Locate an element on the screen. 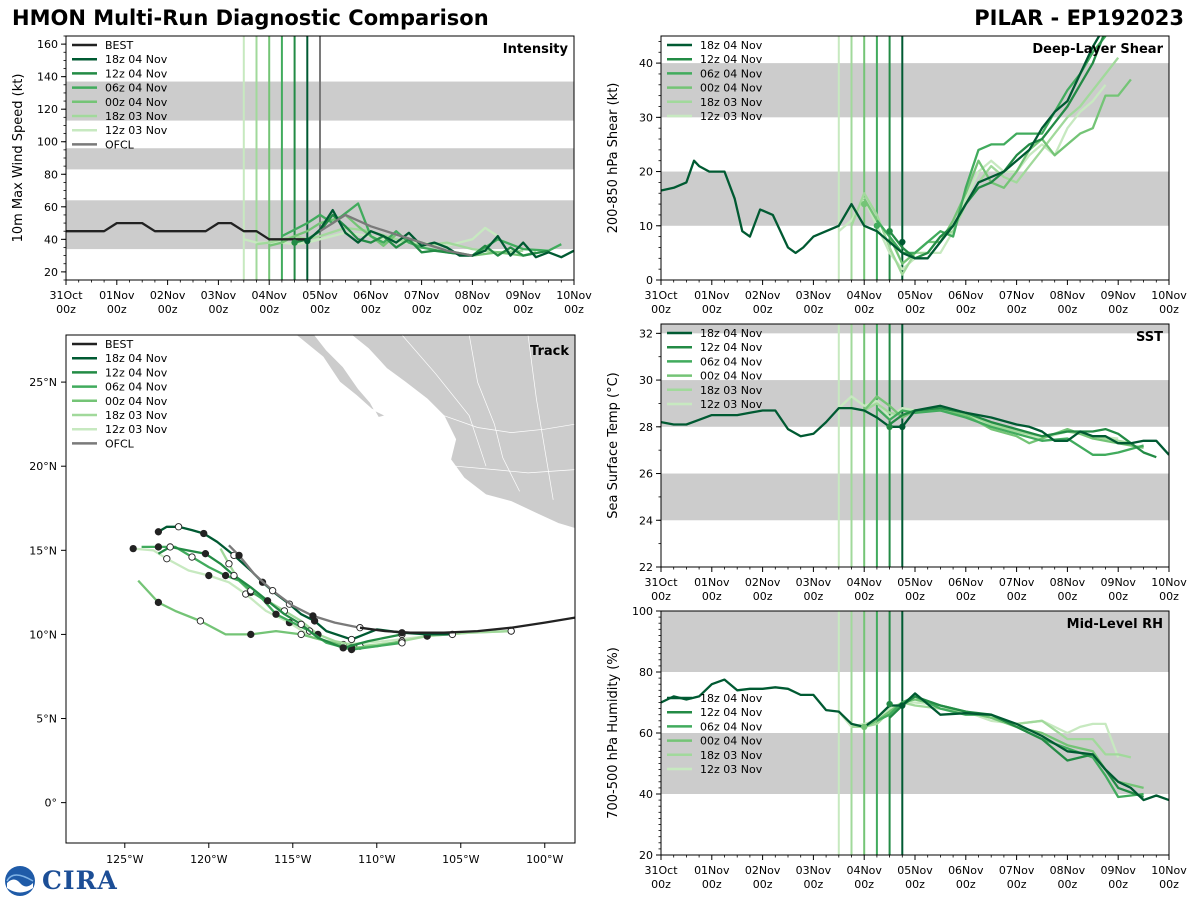 This screenshot has height=900, width=1200. shear-series-run_18z04 is located at coordinates (881, 148).